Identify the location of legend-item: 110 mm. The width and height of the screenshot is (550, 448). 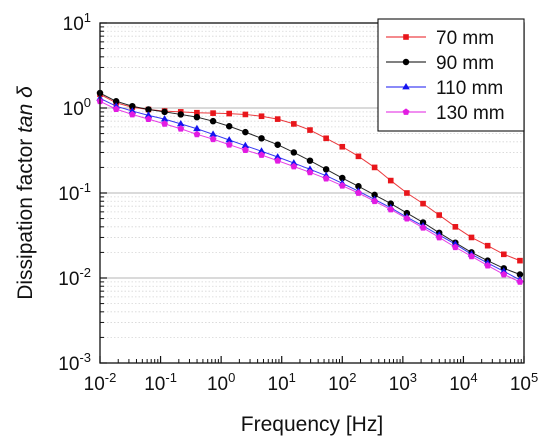
(444, 88).